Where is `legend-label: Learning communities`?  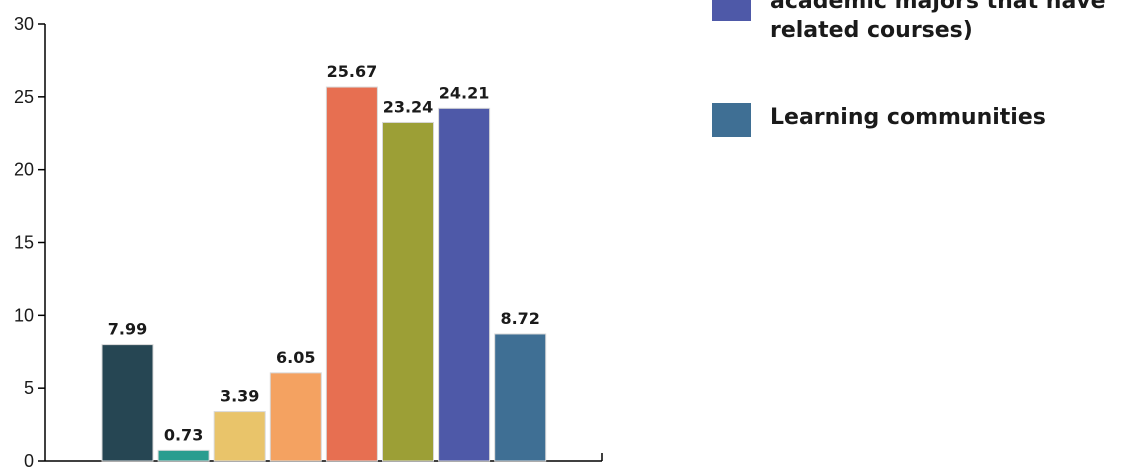 legend-label: Learning communities is located at coordinates (908, 117).